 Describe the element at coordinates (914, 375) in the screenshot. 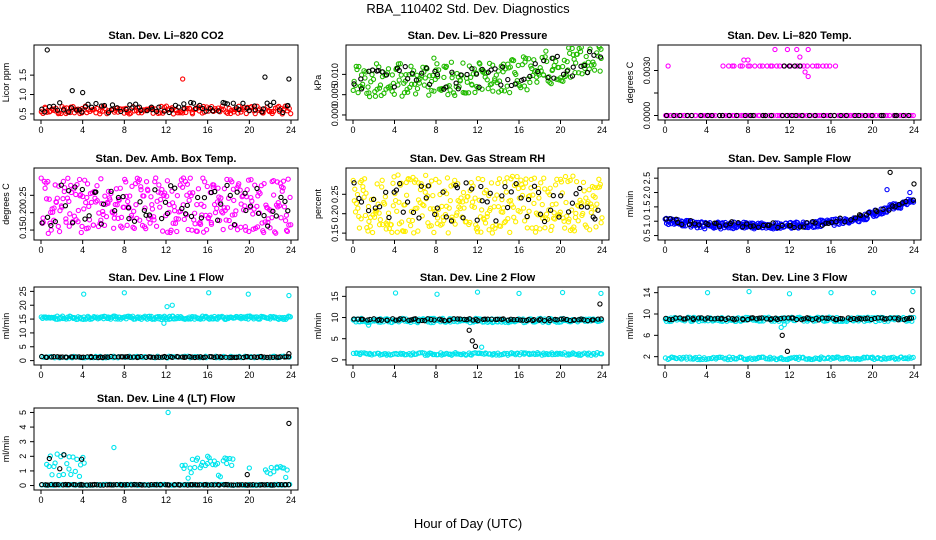

I see `x-tick-label: 24` at that location.